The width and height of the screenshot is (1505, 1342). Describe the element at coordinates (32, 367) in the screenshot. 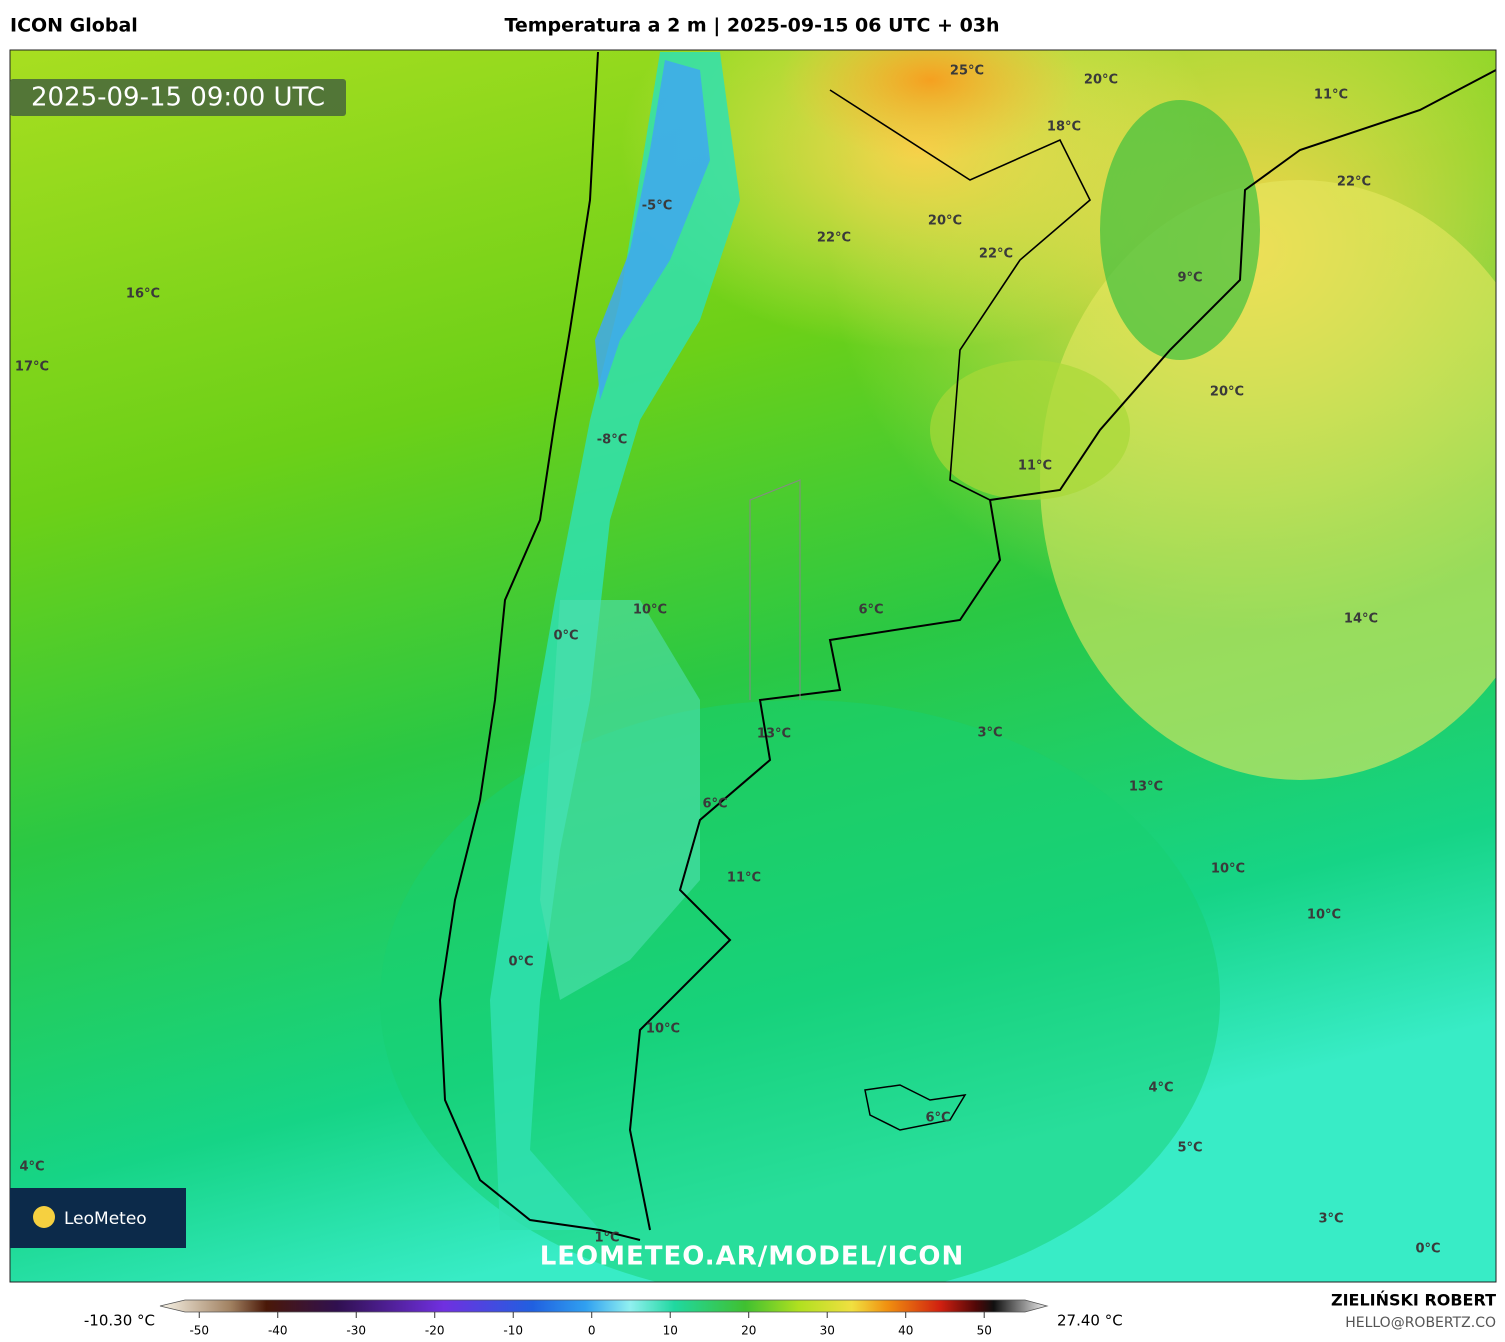

I see `temp-label: 17°C` at that location.